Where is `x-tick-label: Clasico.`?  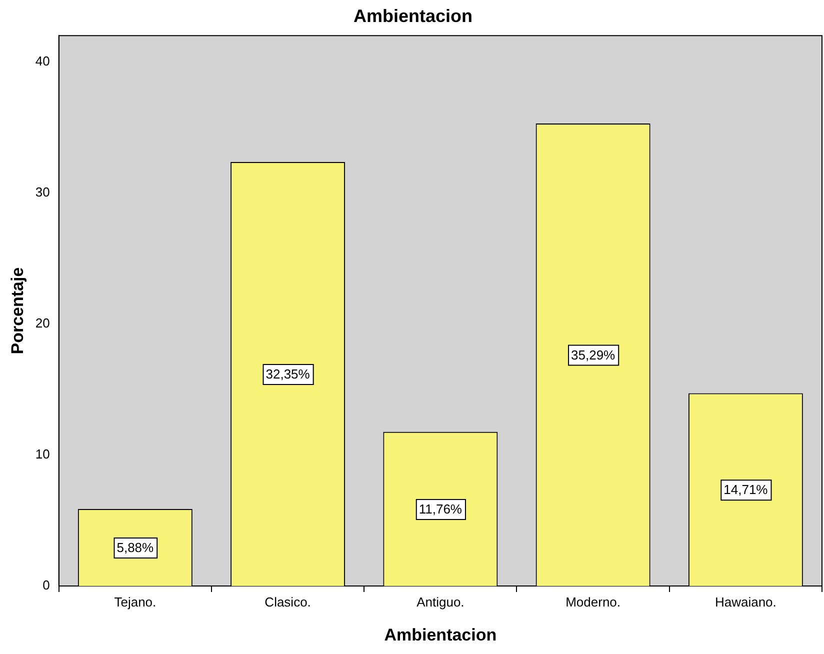 x-tick-label: Clasico. is located at coordinates (287, 602).